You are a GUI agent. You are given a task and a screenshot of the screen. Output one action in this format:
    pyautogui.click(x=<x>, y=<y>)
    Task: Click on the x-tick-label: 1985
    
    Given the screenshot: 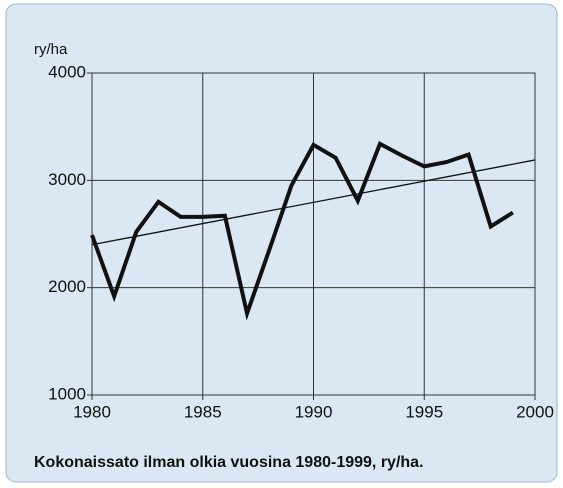 What is the action you would take?
    pyautogui.click(x=203, y=411)
    